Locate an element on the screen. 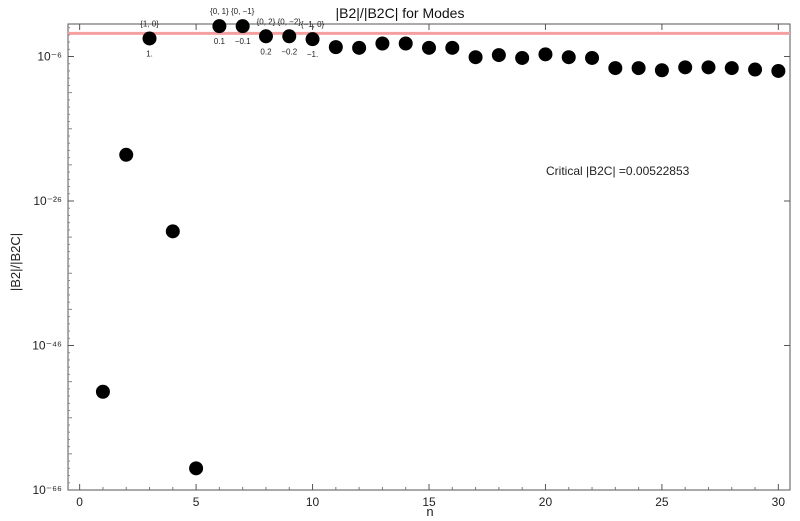 Image resolution: width=800 pixels, height=521 pixels. x-tick-label: 20 is located at coordinates (546, 502).